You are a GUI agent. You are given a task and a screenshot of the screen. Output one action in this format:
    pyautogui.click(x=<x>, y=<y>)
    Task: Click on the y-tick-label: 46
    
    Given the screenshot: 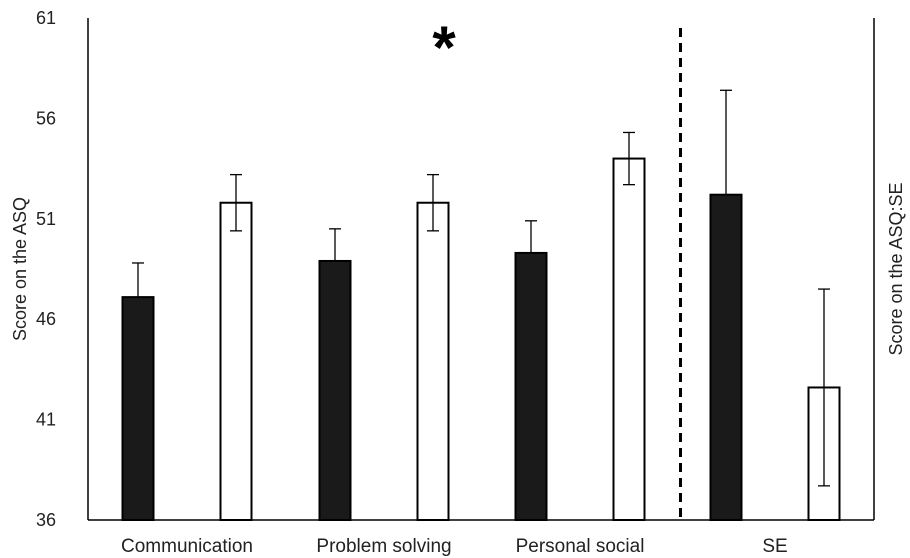 What is the action you would take?
    pyautogui.click(x=46, y=319)
    